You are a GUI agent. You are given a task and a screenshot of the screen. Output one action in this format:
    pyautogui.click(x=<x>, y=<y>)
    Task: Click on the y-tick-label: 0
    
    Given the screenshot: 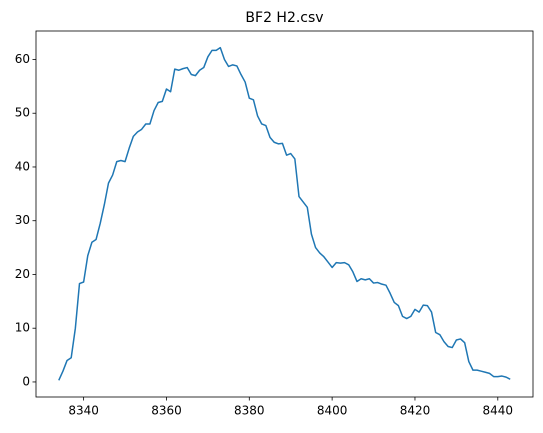 What is the action you would take?
    pyautogui.click(x=26, y=381)
    